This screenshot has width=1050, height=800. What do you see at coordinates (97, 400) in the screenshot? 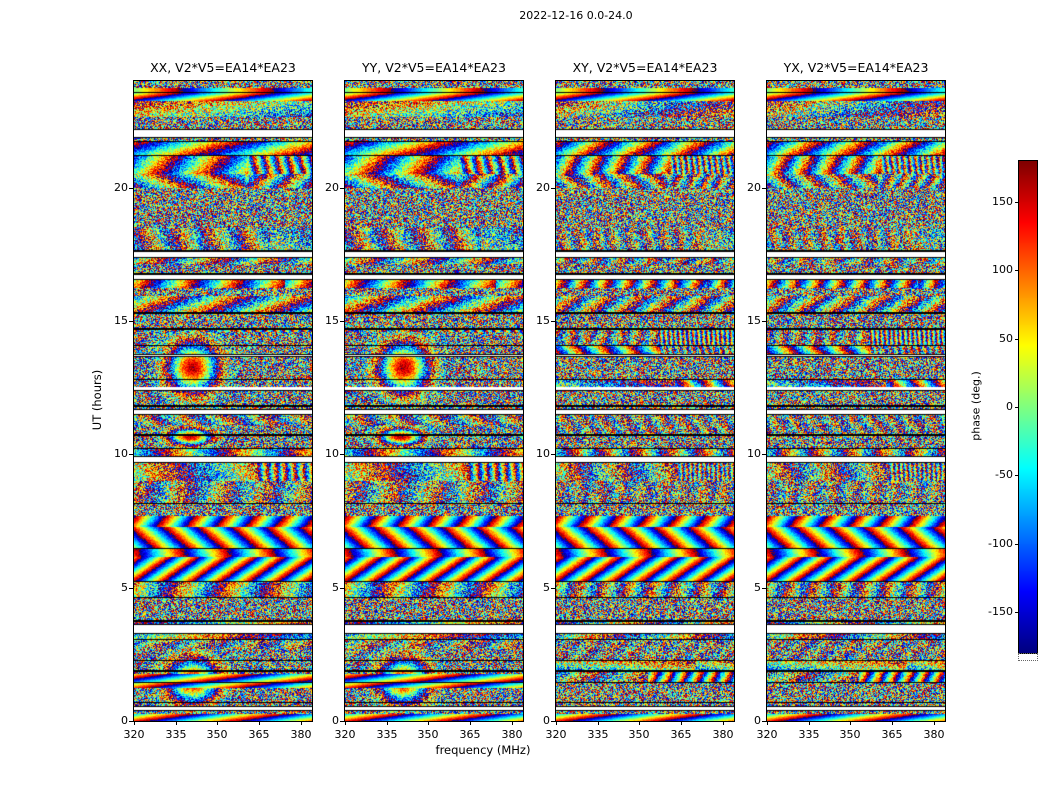
I see `y-axis-label: UT (hours)` at bounding box center [97, 400].